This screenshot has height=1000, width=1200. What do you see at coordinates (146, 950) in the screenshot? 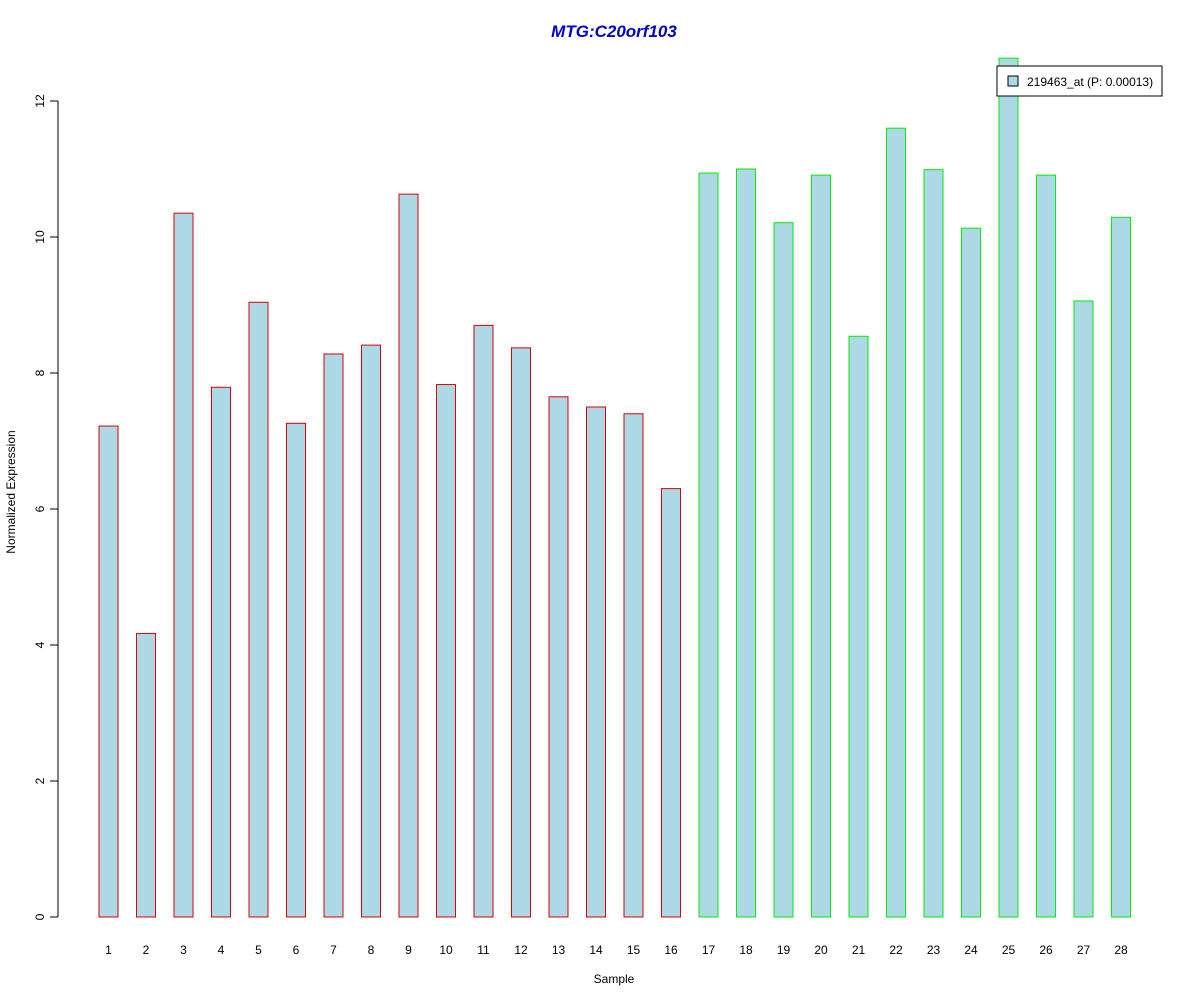
I see `x-tick-label: 2` at bounding box center [146, 950].